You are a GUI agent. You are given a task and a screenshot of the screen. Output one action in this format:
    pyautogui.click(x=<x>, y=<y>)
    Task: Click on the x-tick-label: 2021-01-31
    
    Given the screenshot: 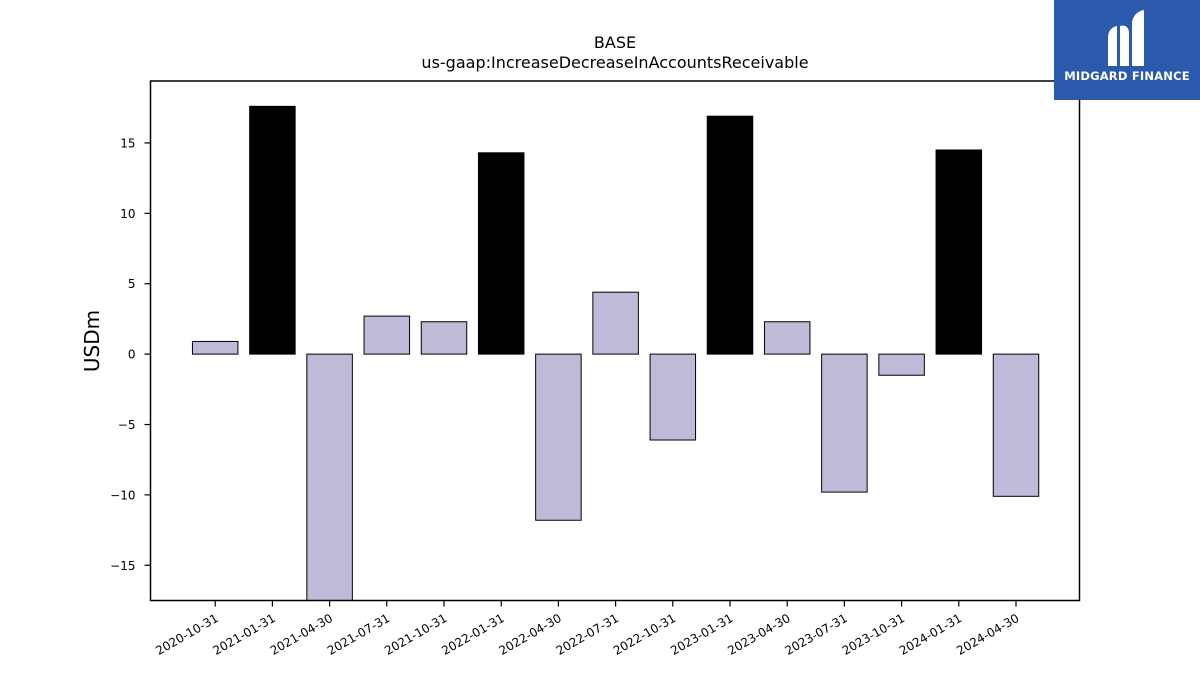 What is the action you would take?
    pyautogui.click(x=243, y=634)
    